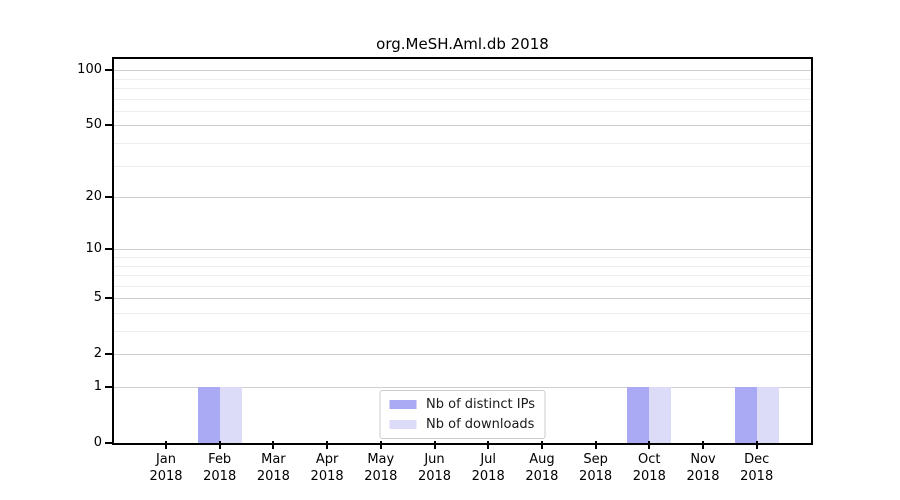 This screenshot has height=500, width=900. I want to click on y-tick-label: 5, so click(97, 298).